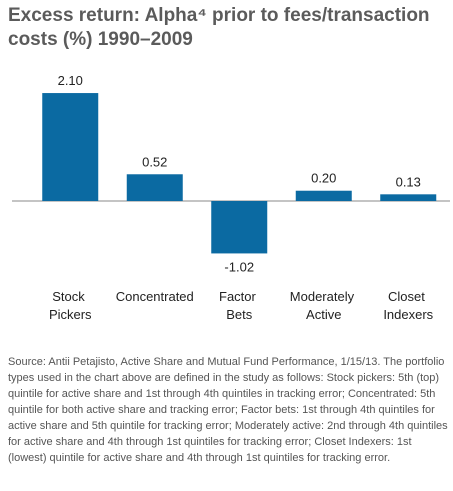 The image size is (453, 491). I want to click on value-label: 0.52, so click(154, 161).